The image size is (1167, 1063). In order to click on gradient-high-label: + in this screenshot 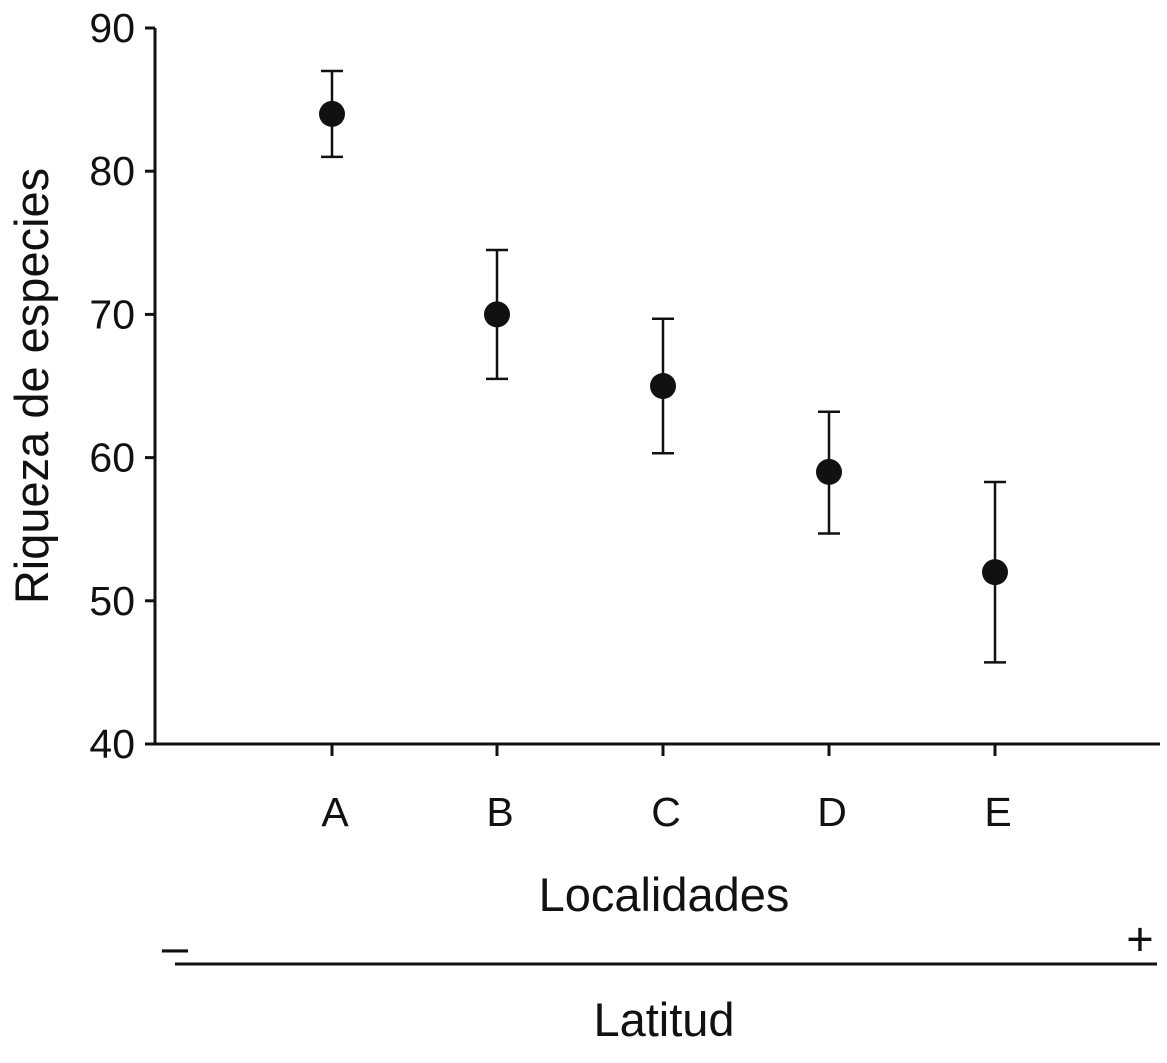, I will do `click(1139, 938)`.